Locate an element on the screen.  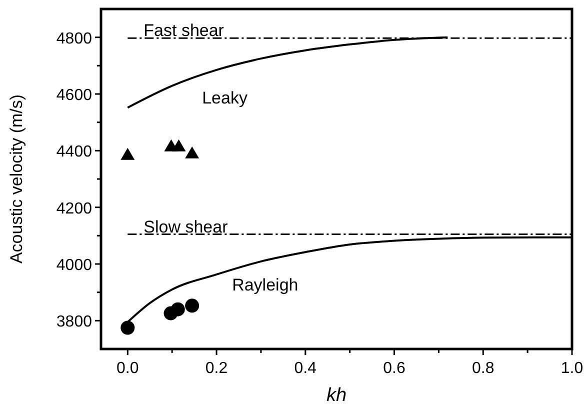
y-axis-title: Acoustic velocity (m/s) is located at coordinates (16, 179).